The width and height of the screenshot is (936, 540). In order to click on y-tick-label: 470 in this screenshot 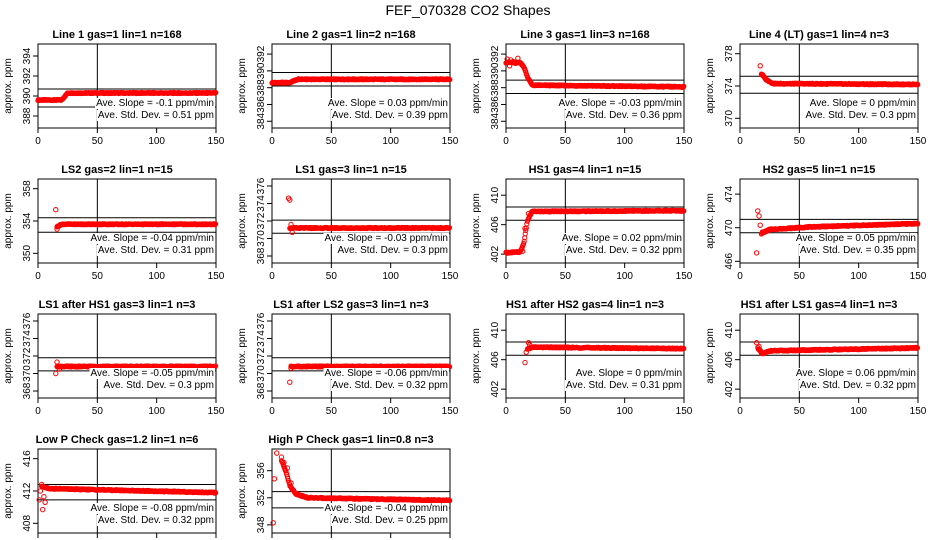, I will do `click(729, 227)`.